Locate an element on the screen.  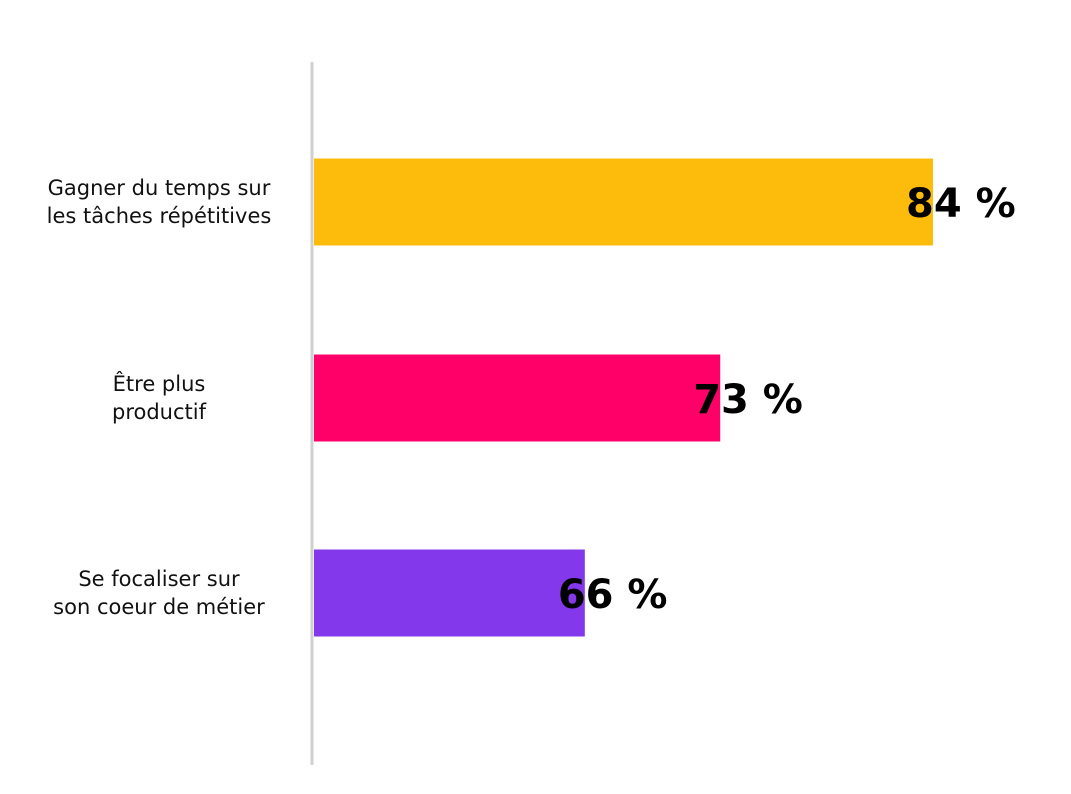
value-label-2: 73 % is located at coordinates (748, 400).